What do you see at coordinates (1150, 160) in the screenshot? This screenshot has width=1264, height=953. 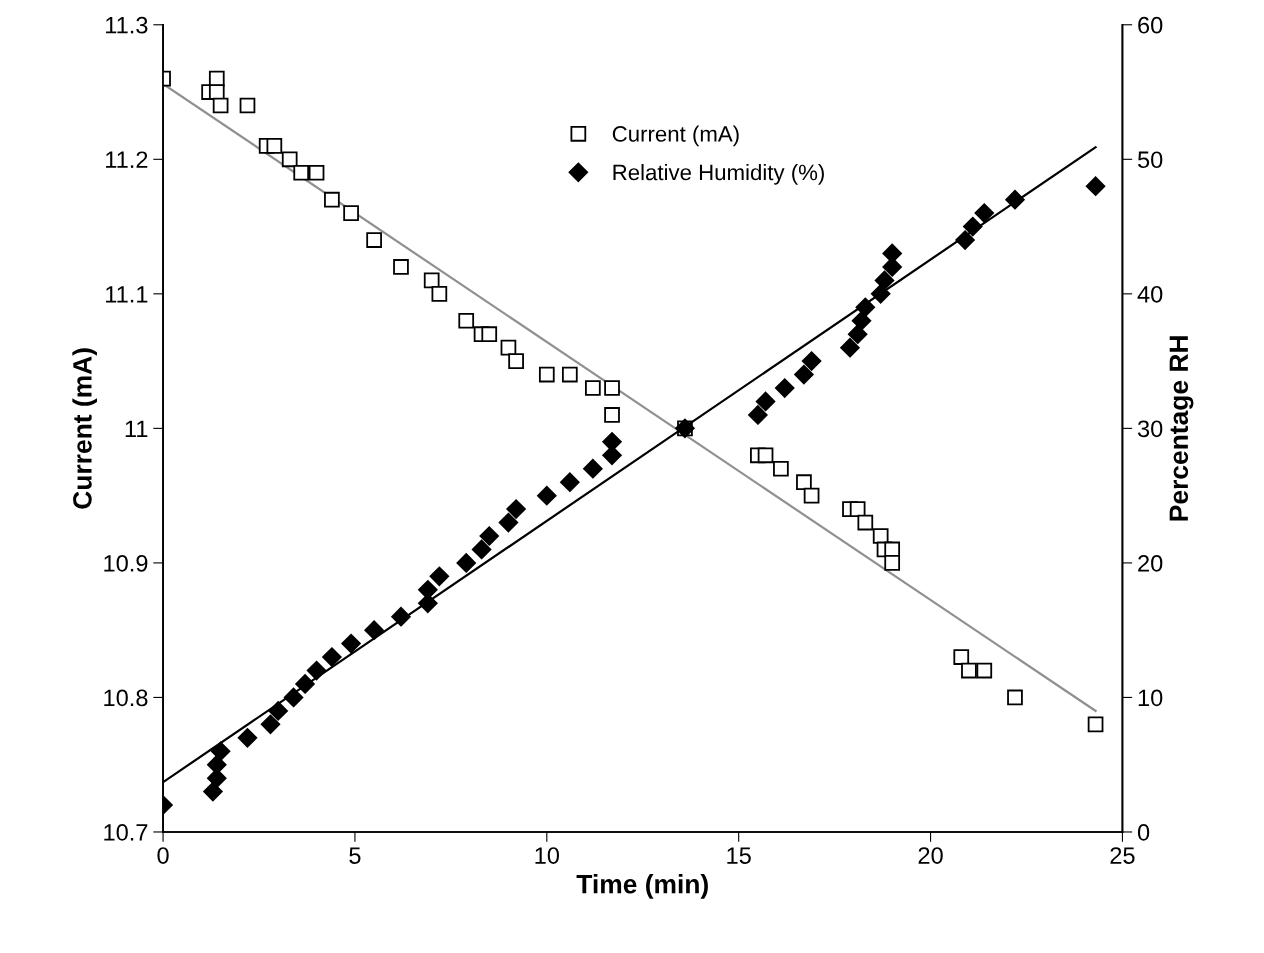 I see `y2-tick-label: 50` at bounding box center [1150, 160].